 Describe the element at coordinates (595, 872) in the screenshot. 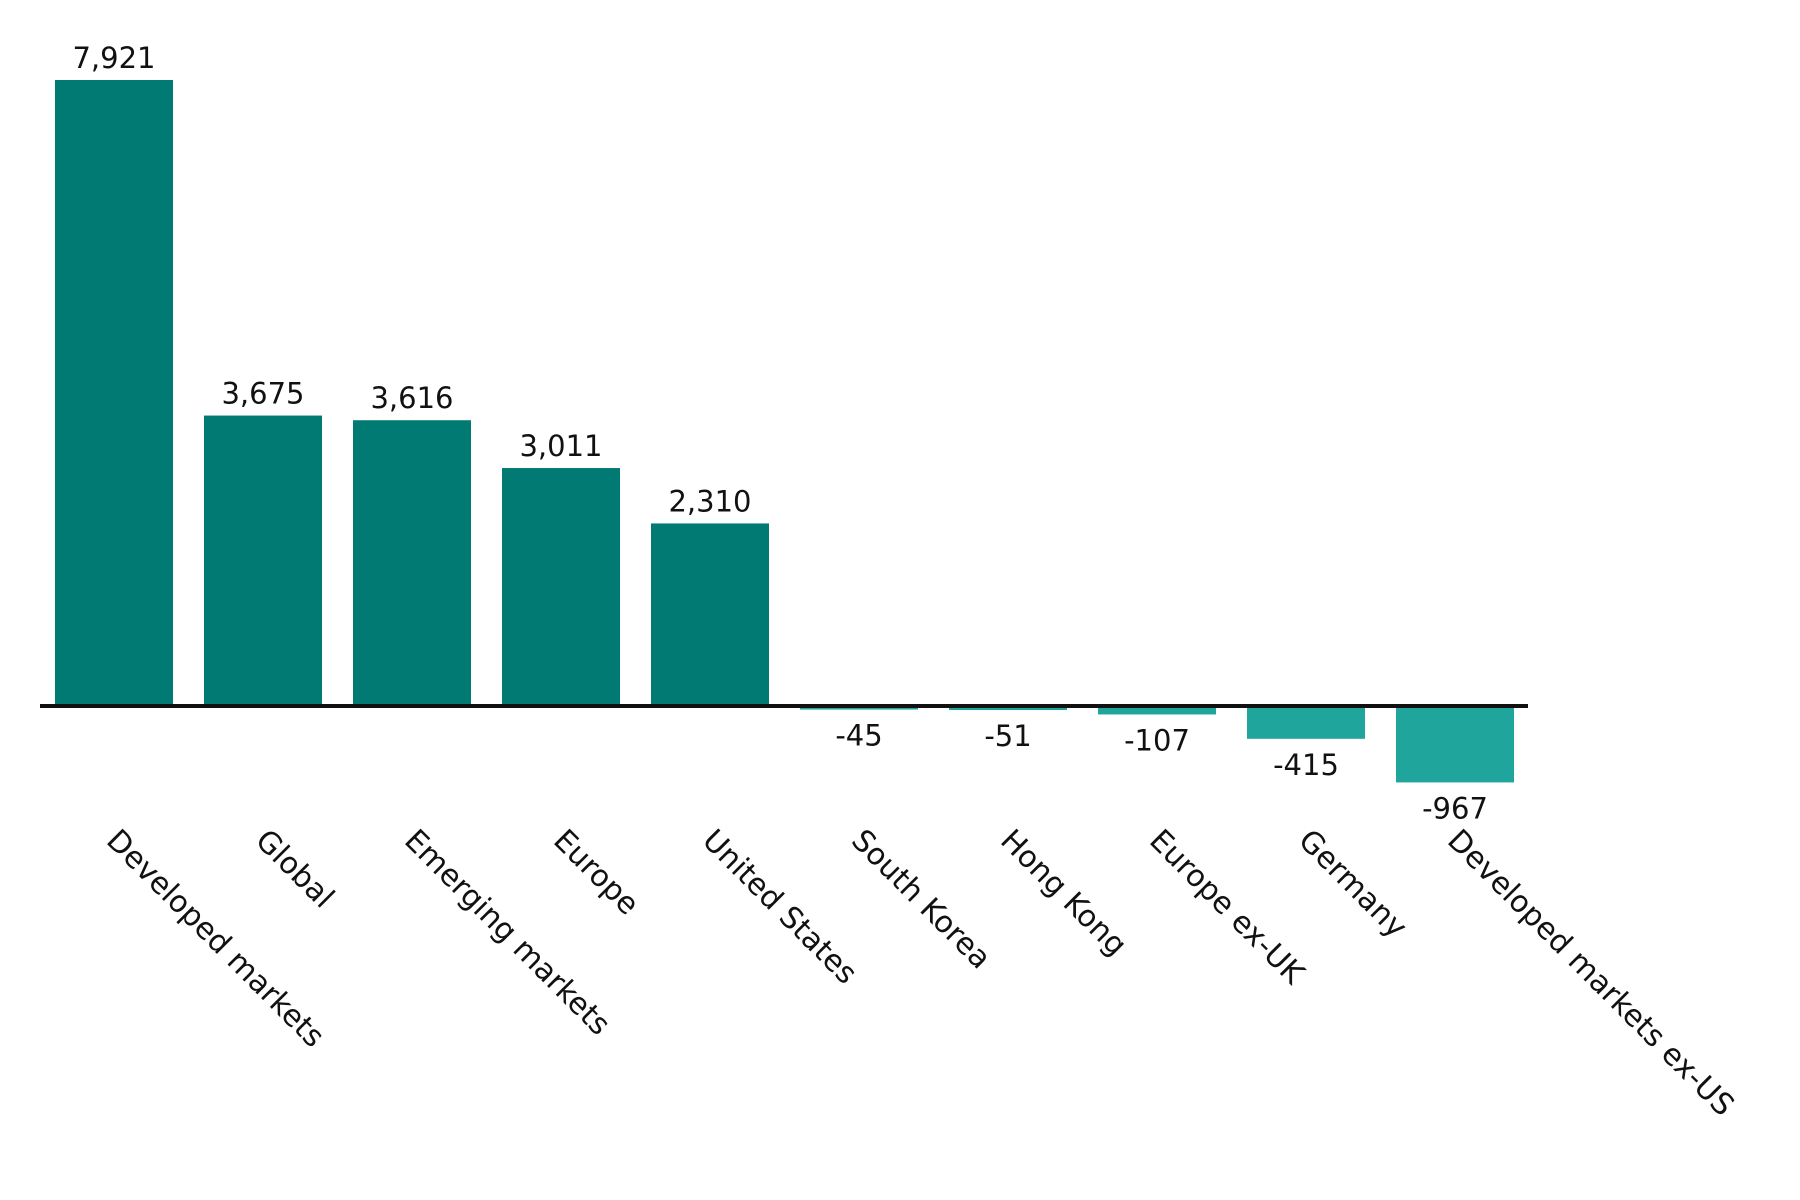

I see `category-label: Europe` at that location.